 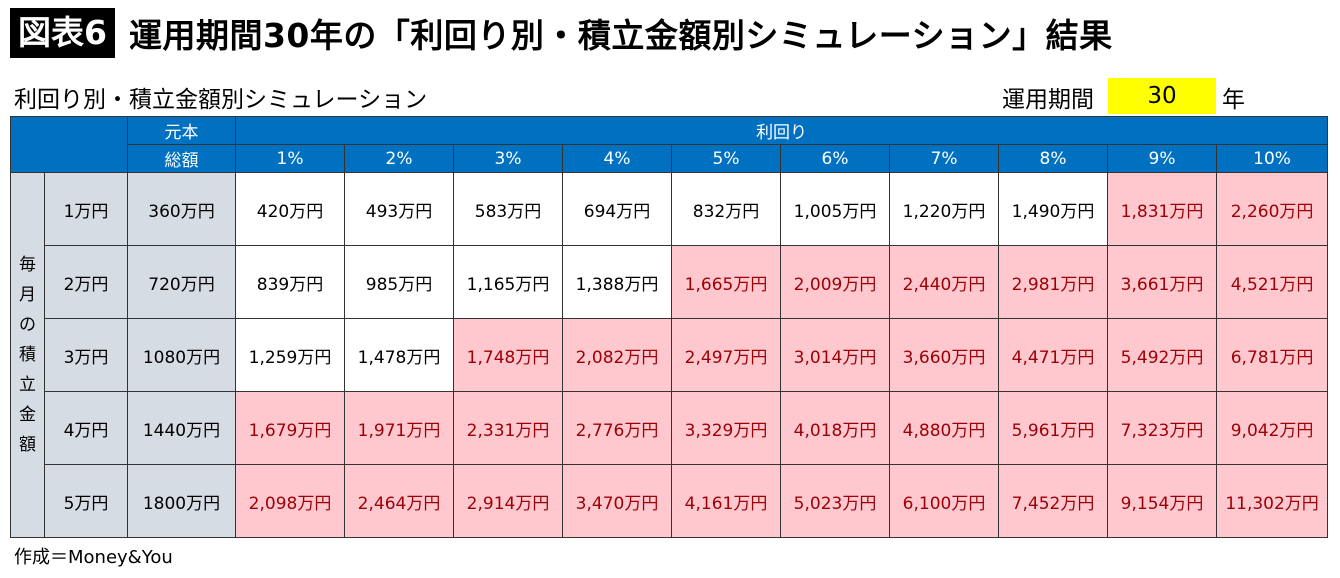 What do you see at coordinates (1053, 501) in the screenshot?
I see `result-cell: 7,452万円` at bounding box center [1053, 501].